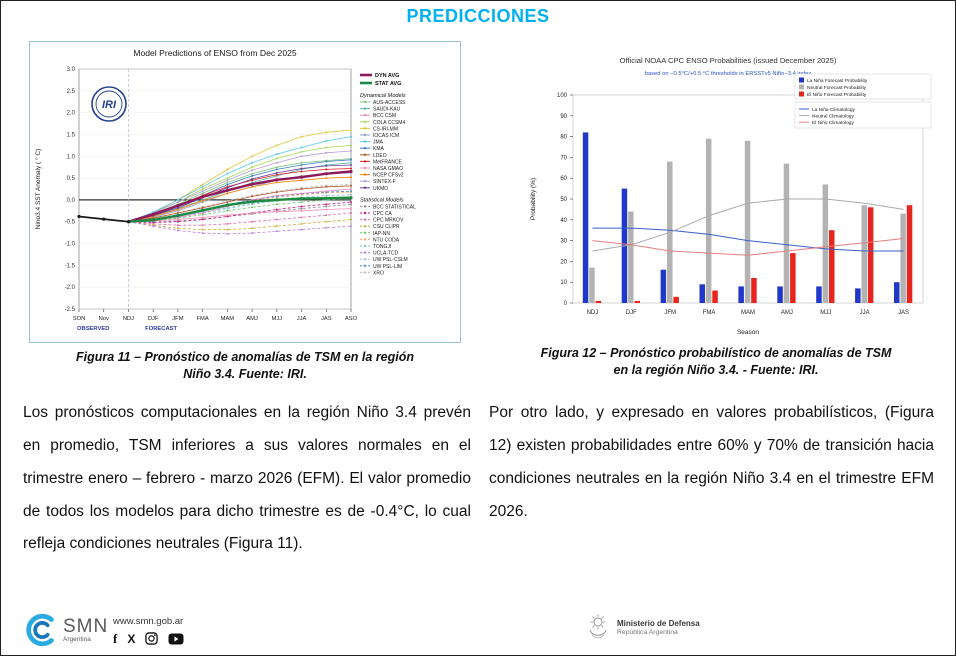 The height and width of the screenshot is (656, 956). I want to click on smn-country-label: Argentina, so click(77, 639).